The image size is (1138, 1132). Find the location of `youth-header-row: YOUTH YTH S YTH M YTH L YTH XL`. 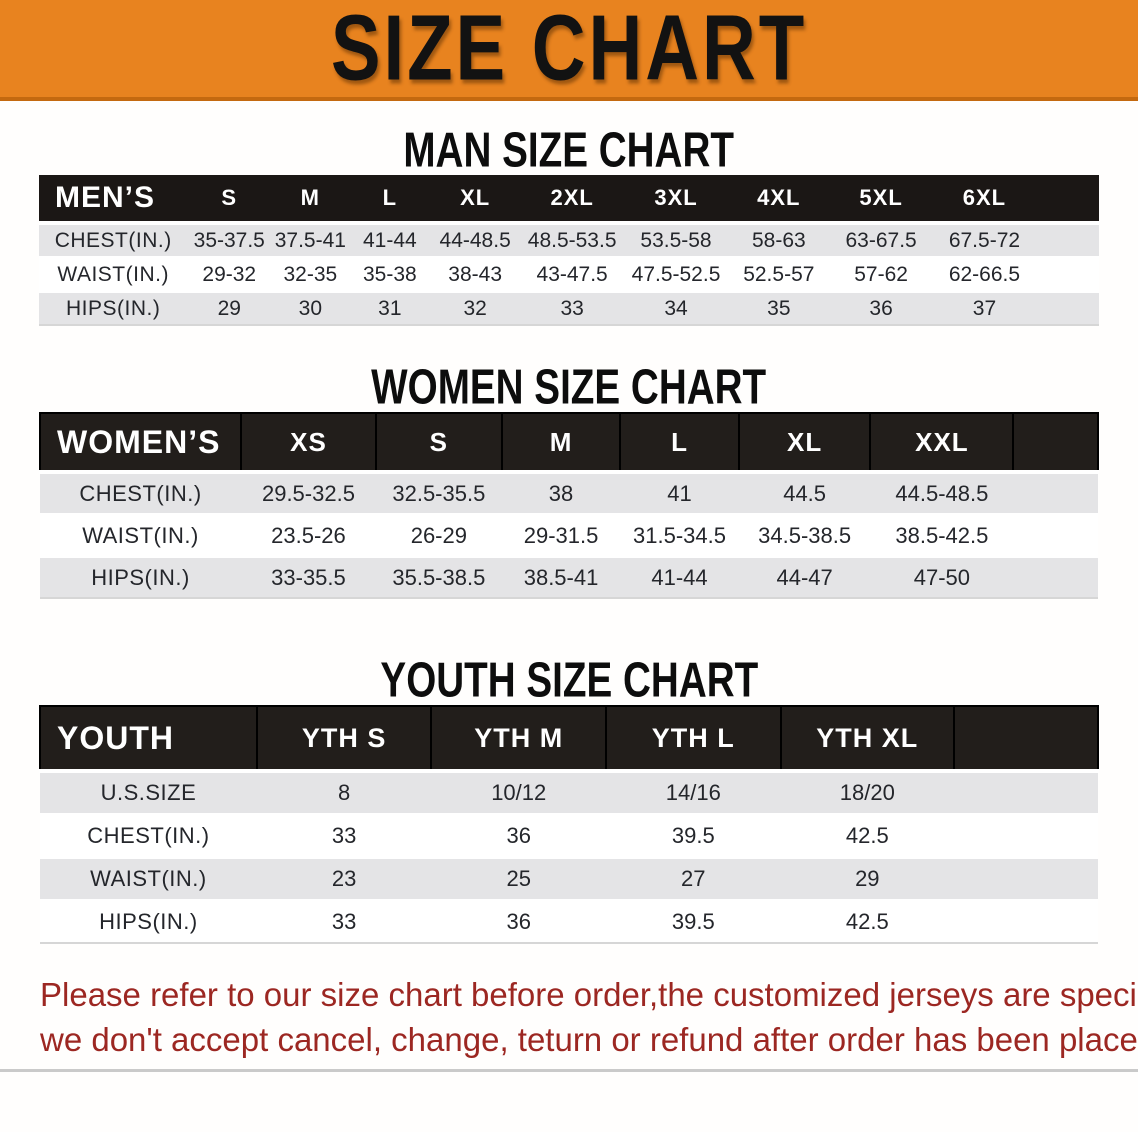

youth-header-row: YOUTH YTH S YTH M YTH L YTH XL is located at coordinates (569, 739).